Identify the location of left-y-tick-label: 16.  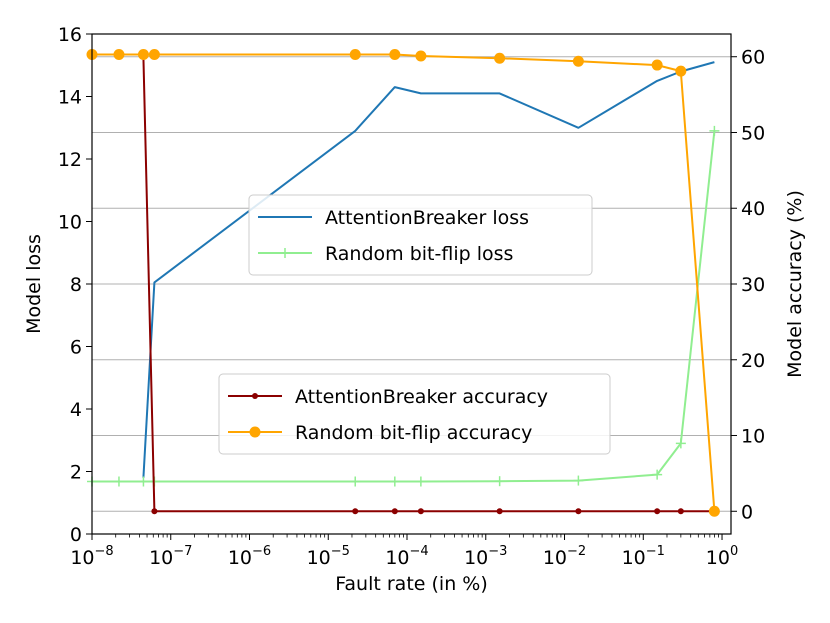
(70, 35).